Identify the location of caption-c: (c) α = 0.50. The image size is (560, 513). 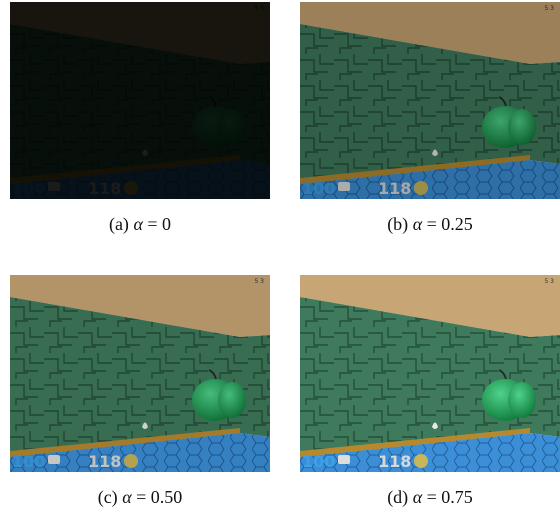
(140, 497).